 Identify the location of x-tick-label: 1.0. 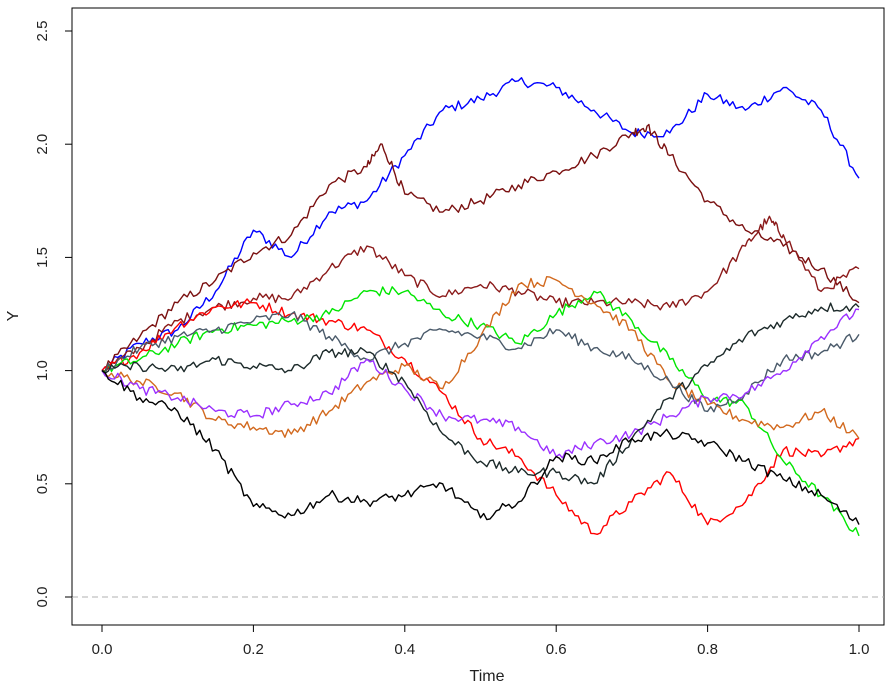
(859, 649).